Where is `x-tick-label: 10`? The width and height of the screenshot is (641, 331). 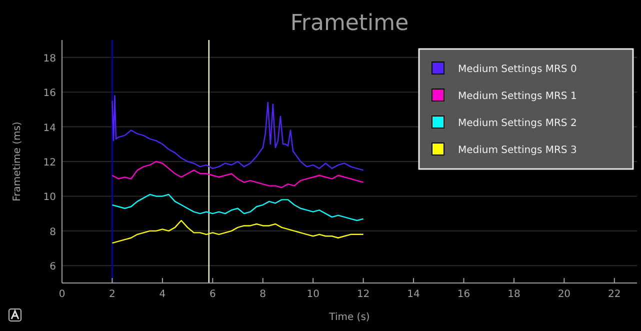
x-tick-label: 10 is located at coordinates (313, 294).